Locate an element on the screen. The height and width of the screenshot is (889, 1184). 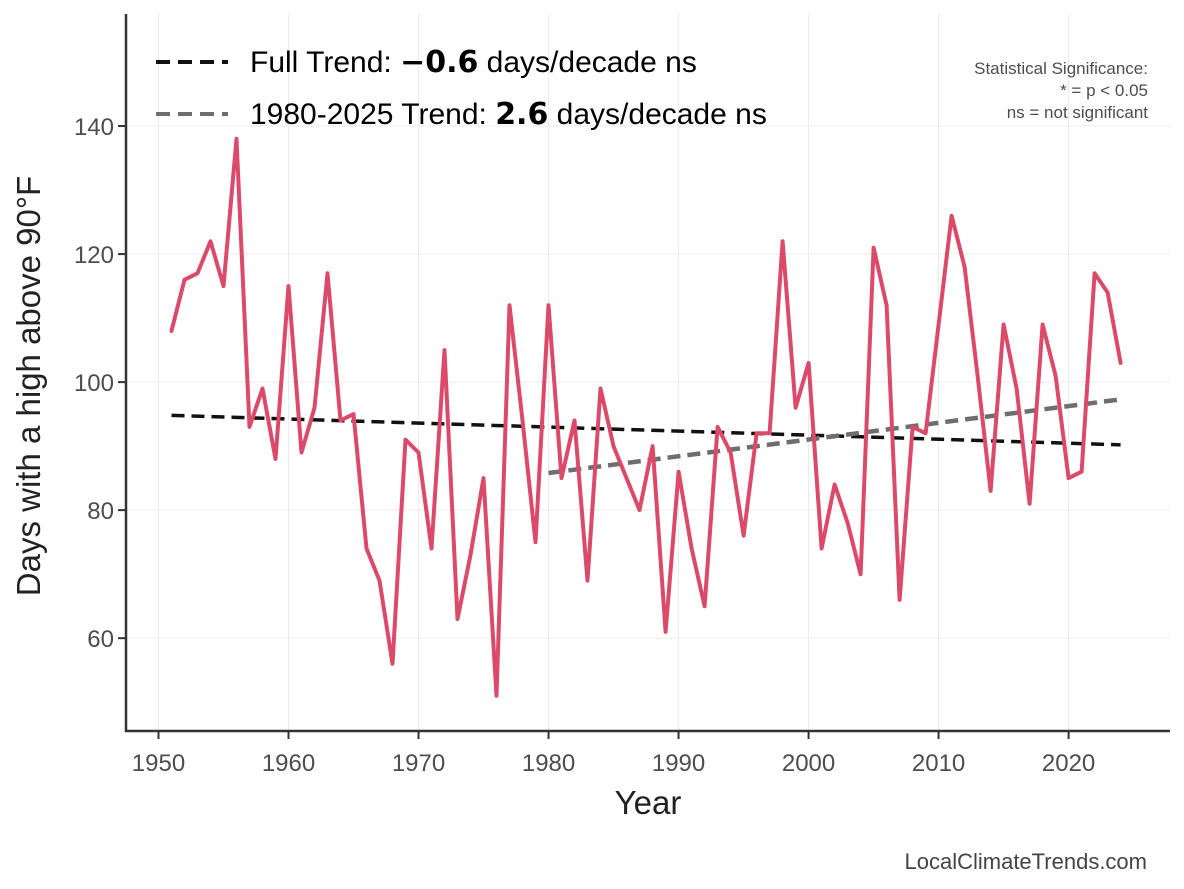
significance-ns: ns = not significant is located at coordinates (1078, 112).